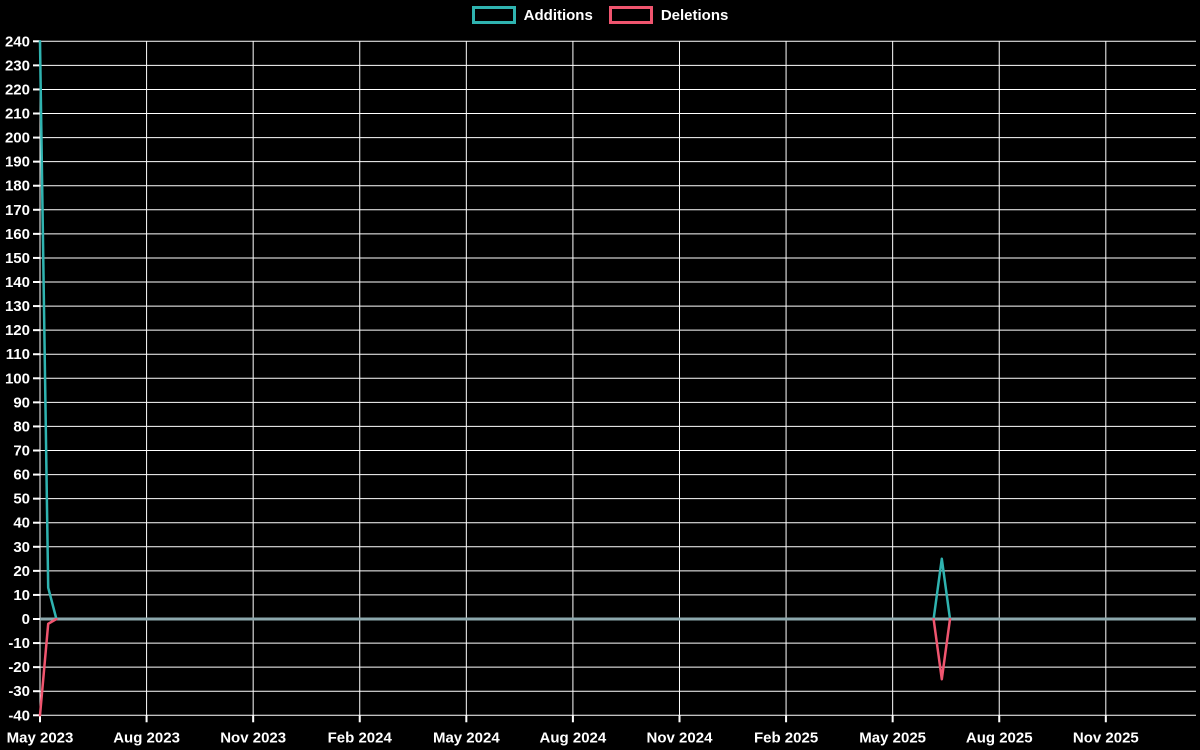 This screenshot has height=750, width=1200. What do you see at coordinates (630, 15) in the screenshot?
I see `deletions-swatch-icon` at bounding box center [630, 15].